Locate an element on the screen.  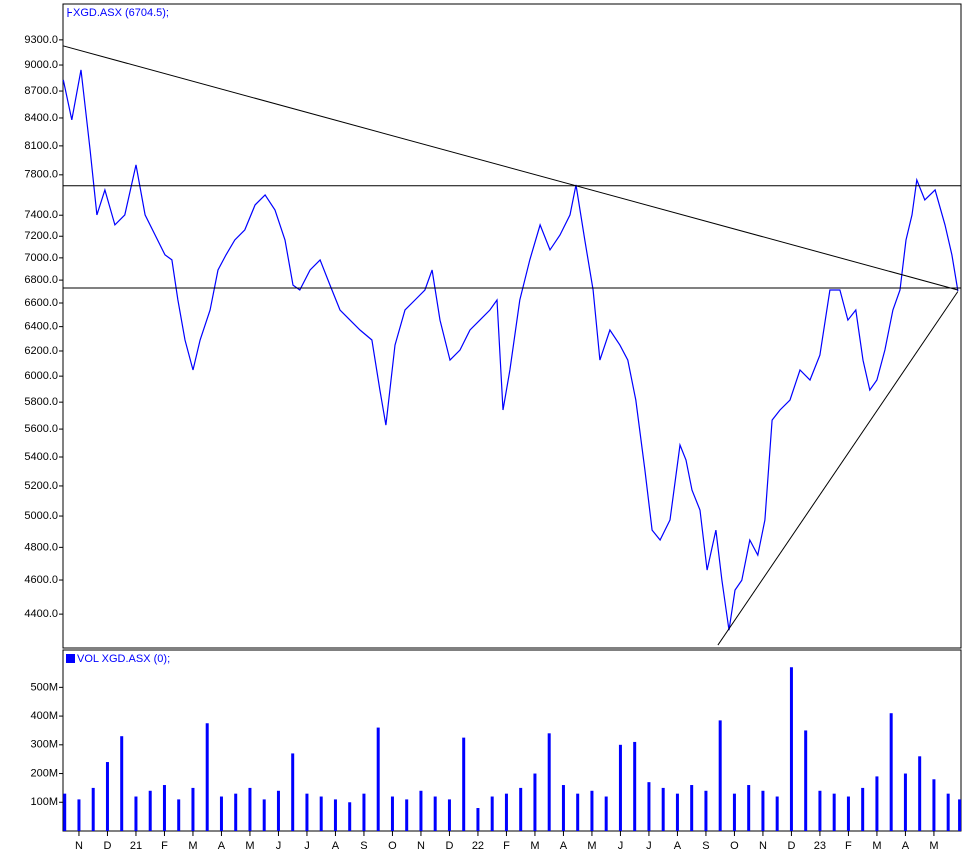
y-tick-label: 200M is located at coordinates (44, 773).